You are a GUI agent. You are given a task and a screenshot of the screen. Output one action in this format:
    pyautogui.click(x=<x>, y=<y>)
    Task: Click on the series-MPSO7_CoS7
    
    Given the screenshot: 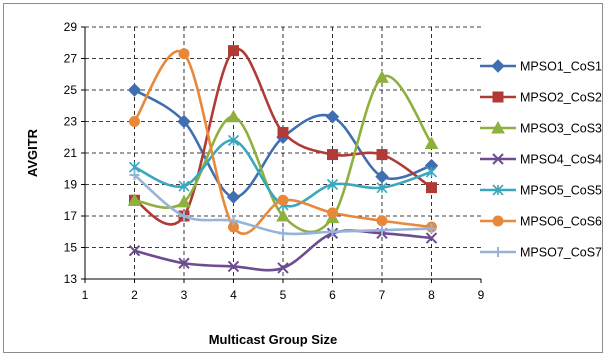 What is the action you would take?
    pyautogui.click(x=283, y=204)
    